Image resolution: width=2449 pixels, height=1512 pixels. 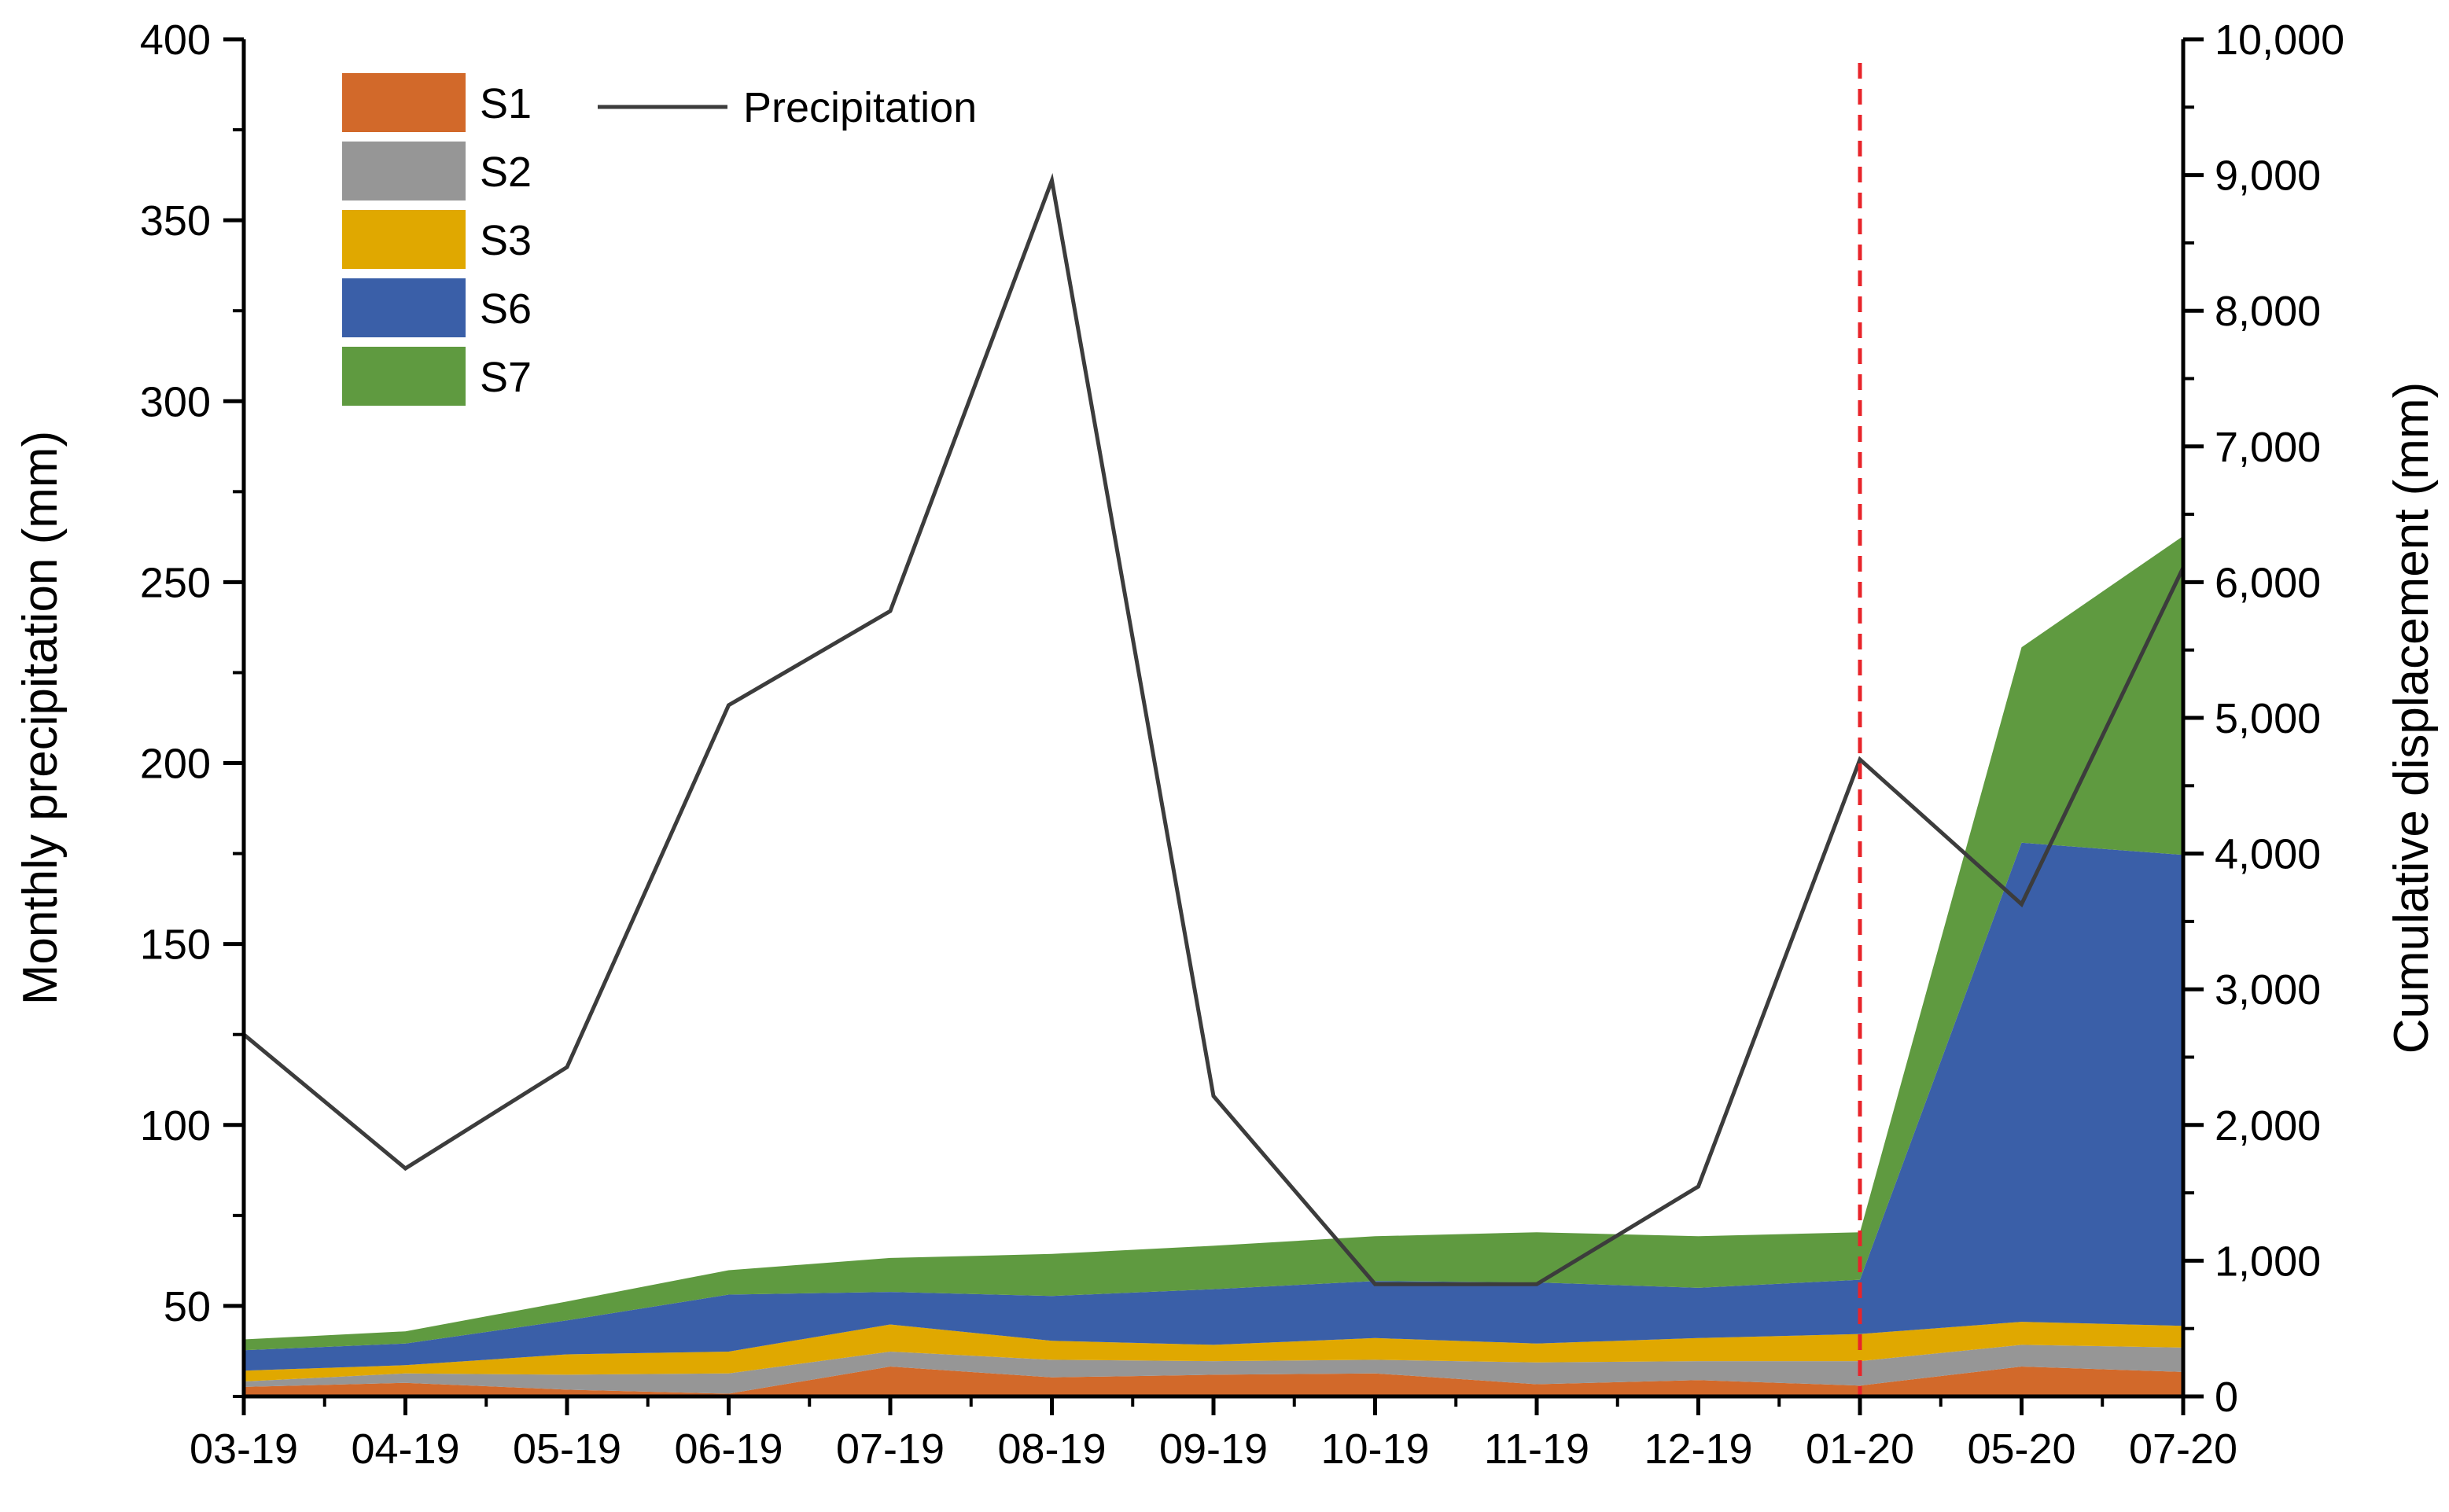 I want to click on left-tick-label: 100, so click(x=176, y=1126).